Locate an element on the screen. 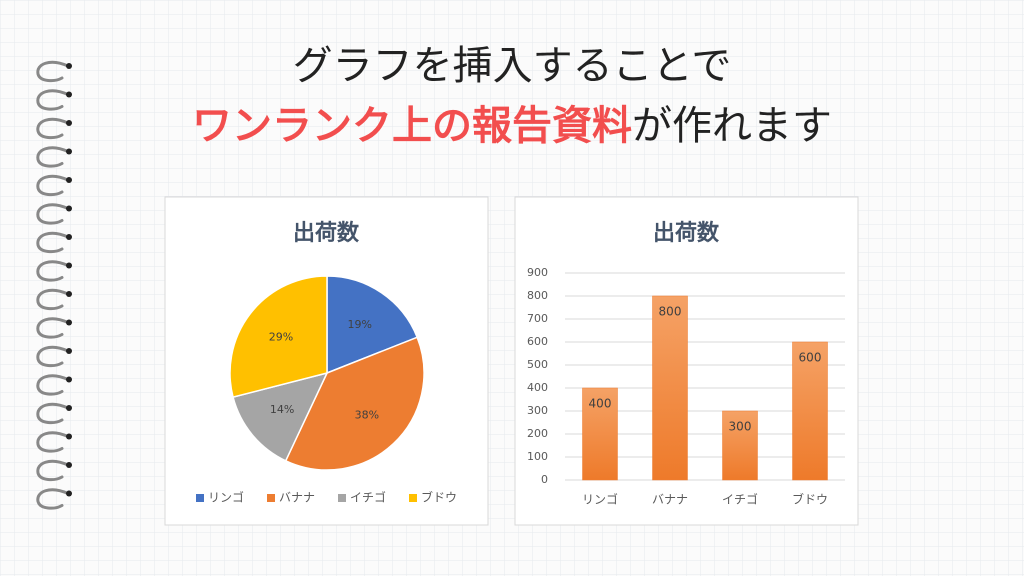  y-tick-label: 0 is located at coordinates (544, 479).